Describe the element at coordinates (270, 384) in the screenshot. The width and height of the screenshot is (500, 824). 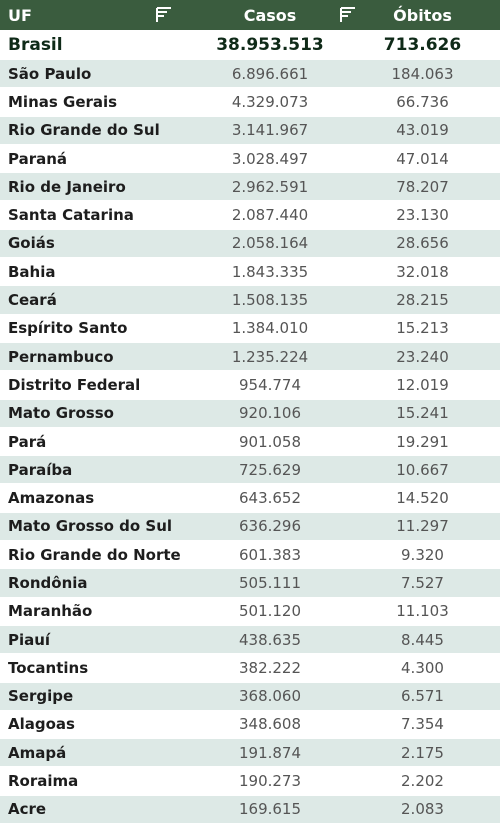
I see `cases-value: 954.774` at that location.